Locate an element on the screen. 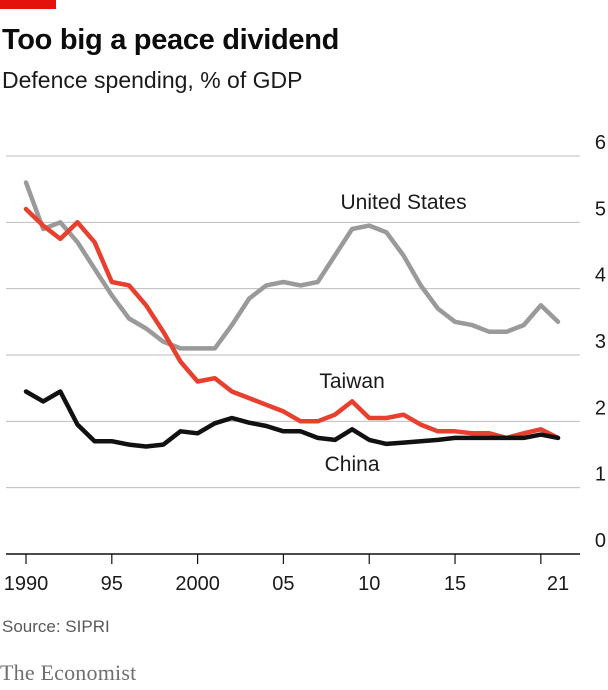  x-tick-label-1995: 95 is located at coordinates (112, 584).